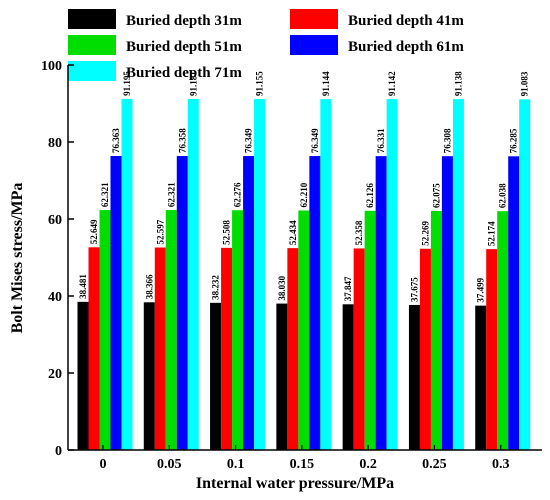 The width and height of the screenshot is (550, 500). What do you see at coordinates (236, 464) in the screenshot?
I see `x-tick-label: 0.1` at bounding box center [236, 464].